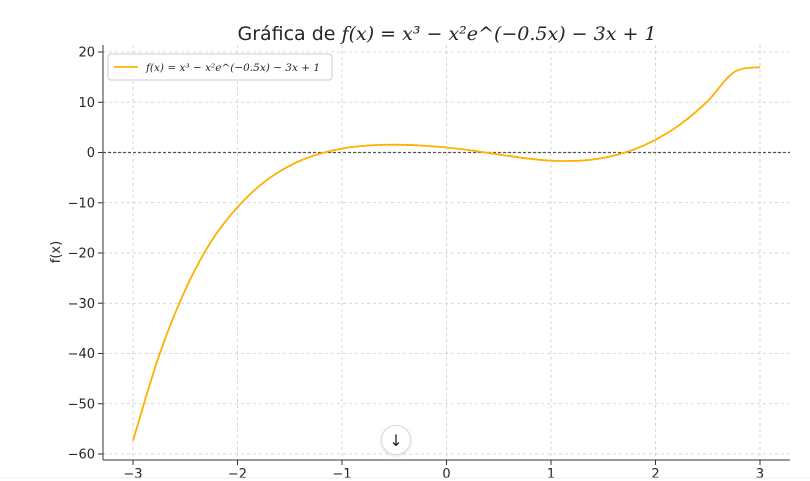  I want to click on y-tick-label: 0, so click(91, 153).